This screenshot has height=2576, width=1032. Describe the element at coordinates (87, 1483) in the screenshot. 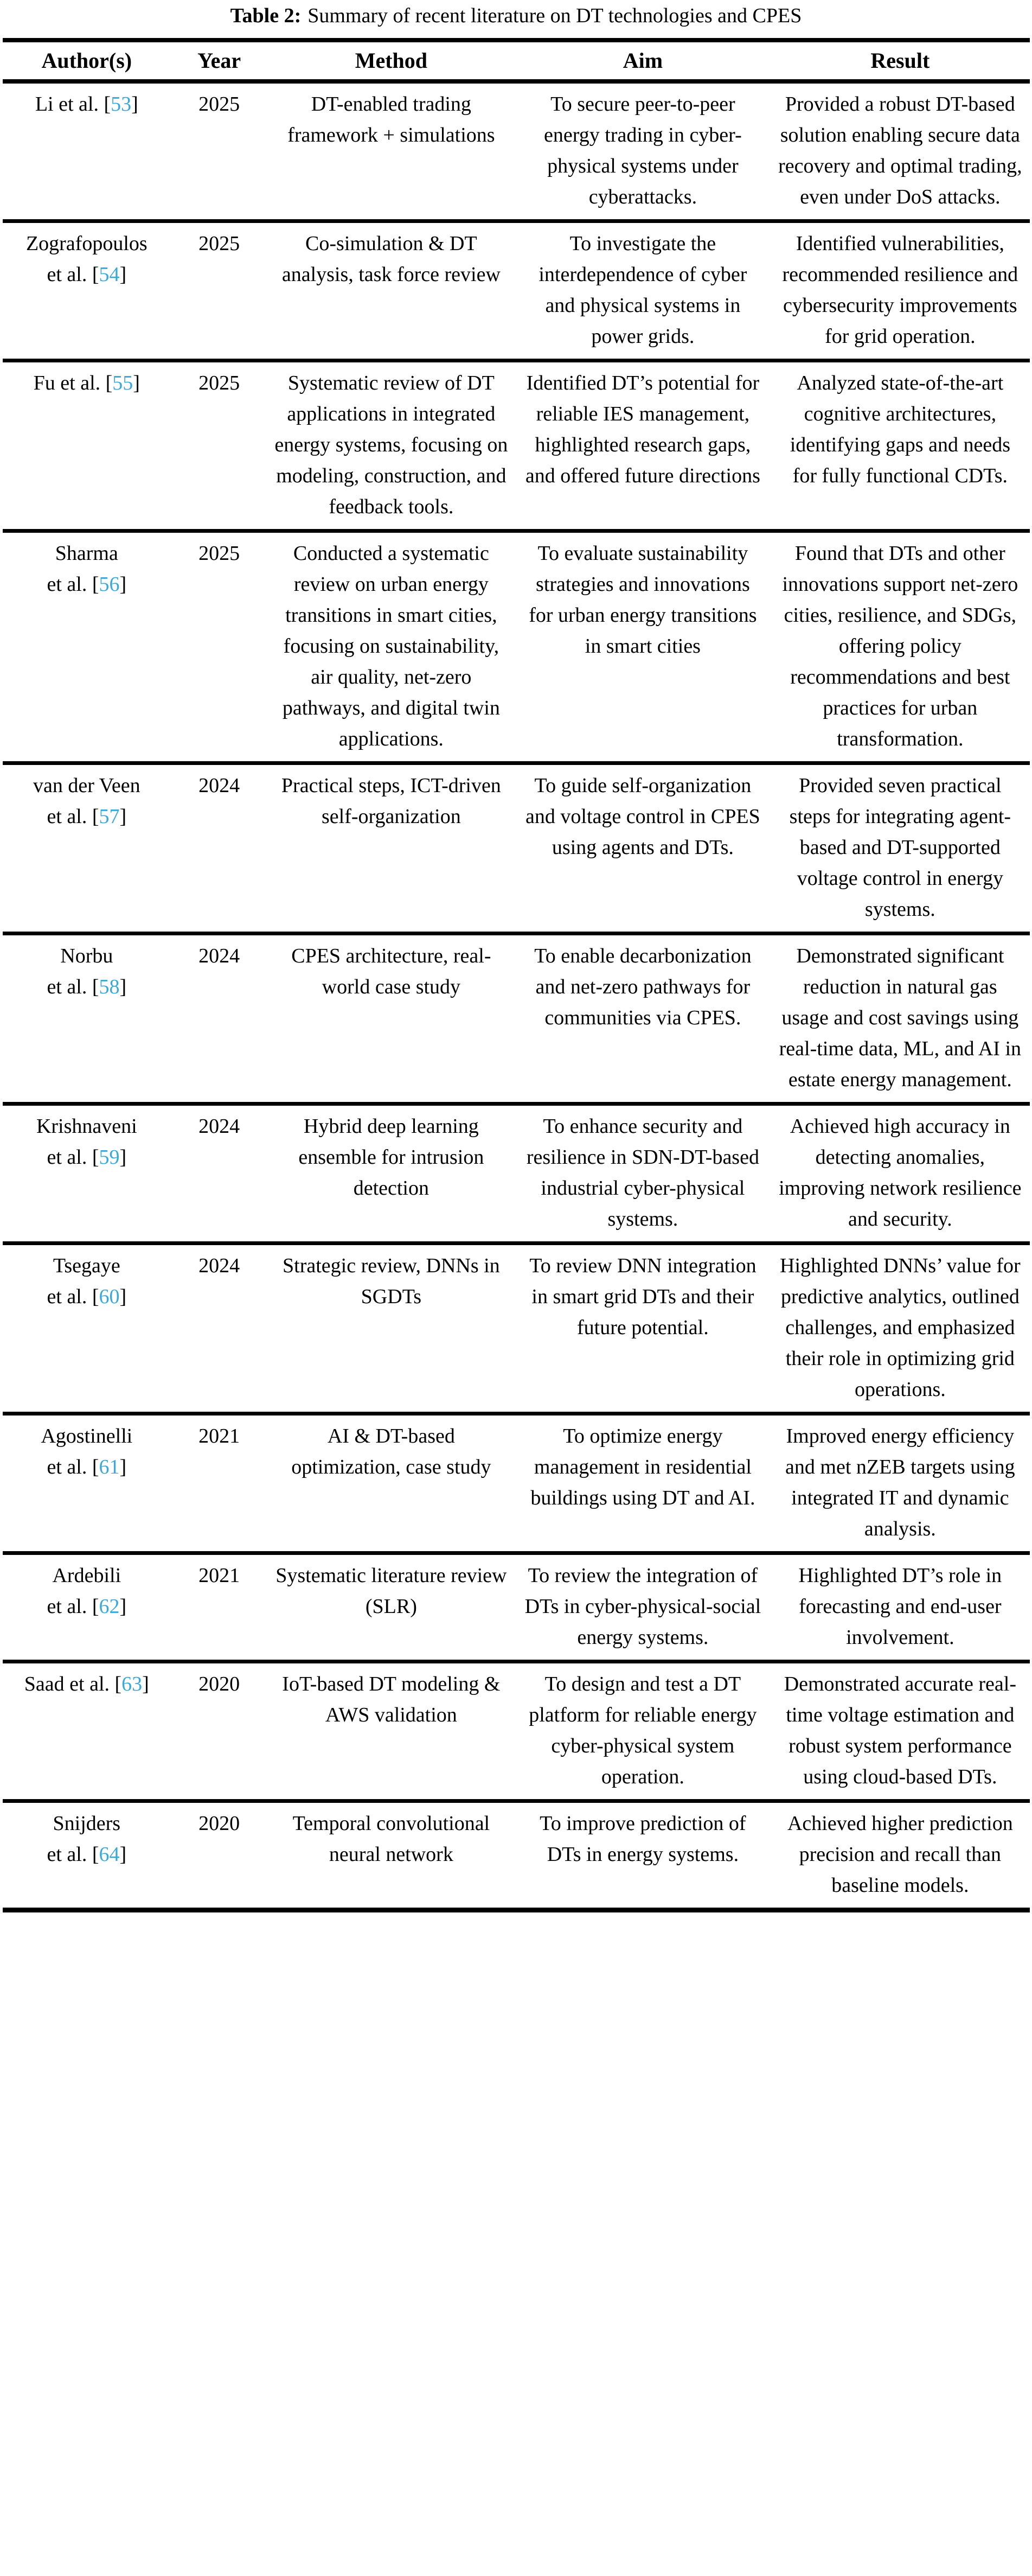

I see `author-cell: Agostinelli et al. [61]` at that location.